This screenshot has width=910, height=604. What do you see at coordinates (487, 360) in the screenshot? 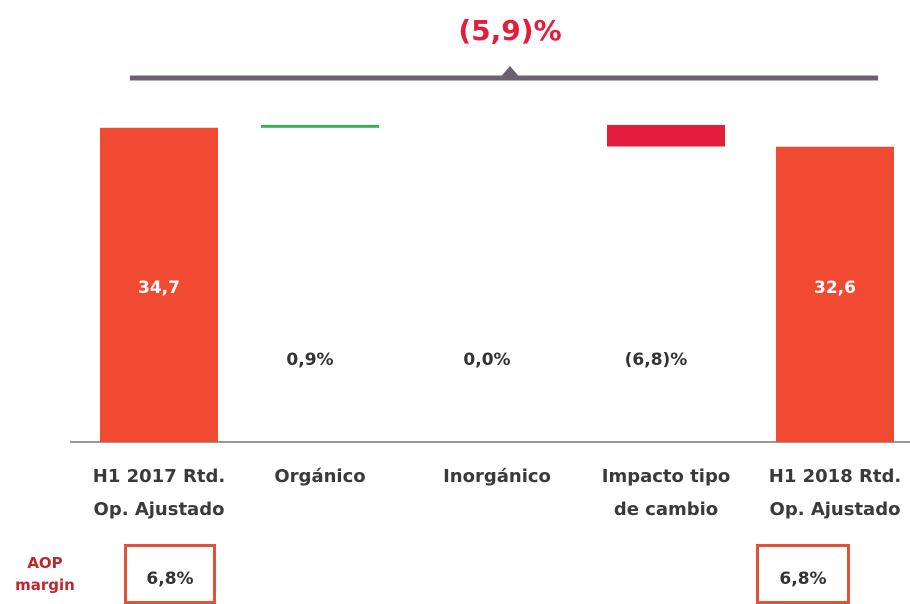
I see `value-label: 0,0%` at bounding box center [487, 360].